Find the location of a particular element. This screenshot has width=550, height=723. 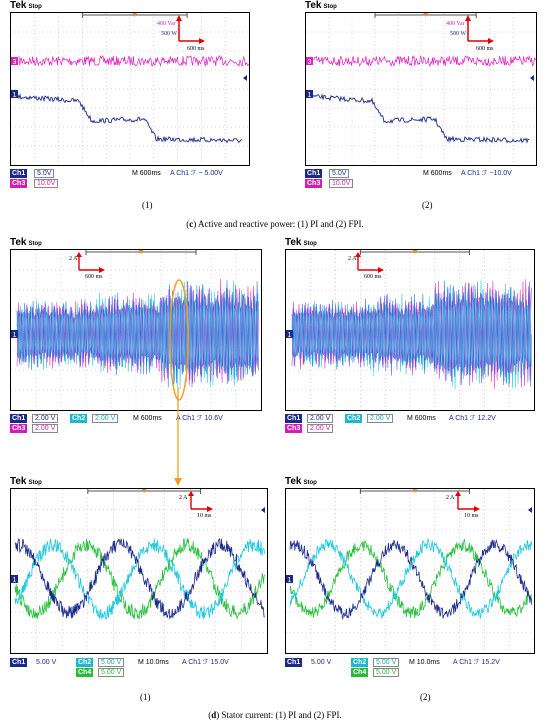

ch1-active-power-trace is located at coordinates (129, 118).